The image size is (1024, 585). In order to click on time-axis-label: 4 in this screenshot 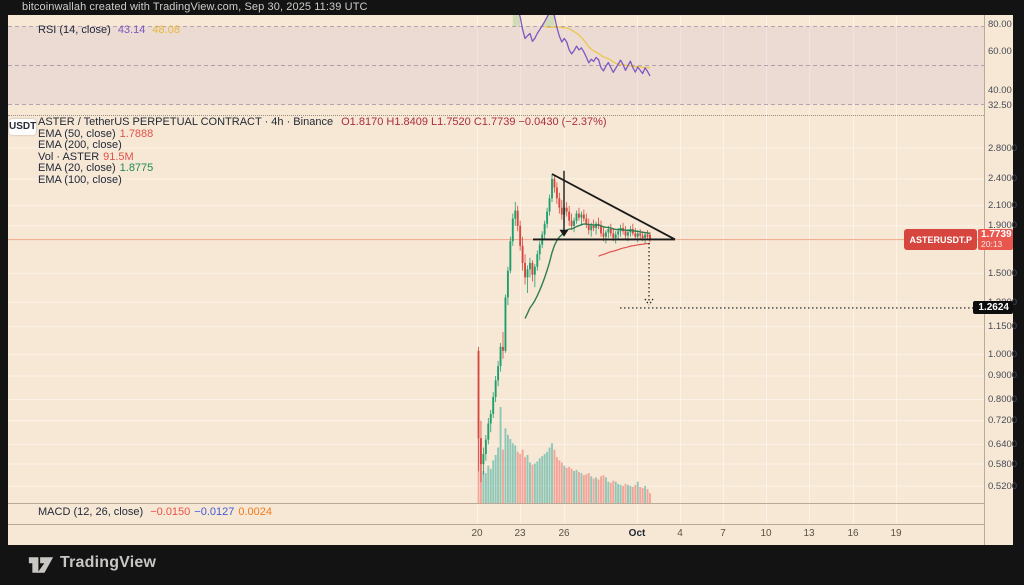, I will do `click(680, 533)`.